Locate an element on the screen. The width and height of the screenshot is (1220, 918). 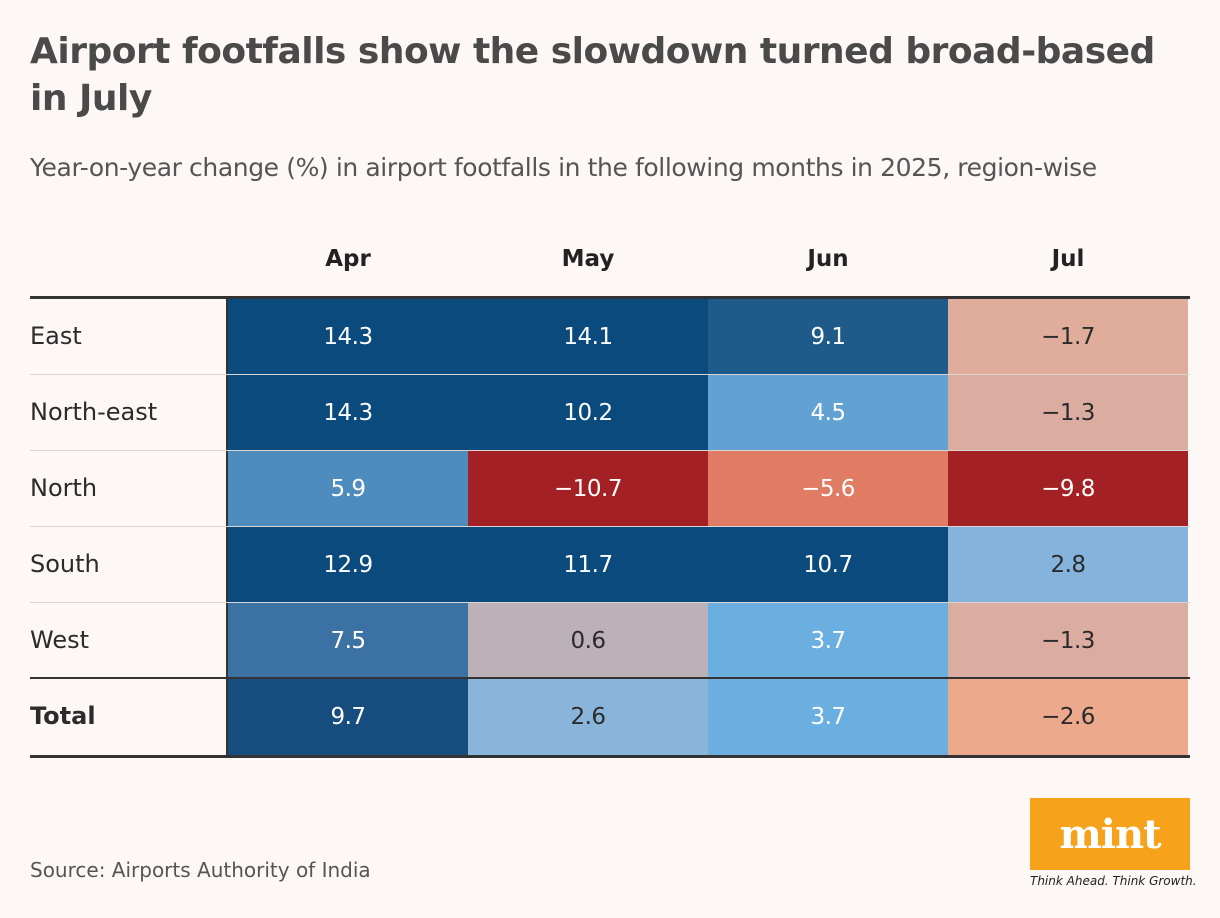
heatmap-cell: −5.6 is located at coordinates (828, 489).